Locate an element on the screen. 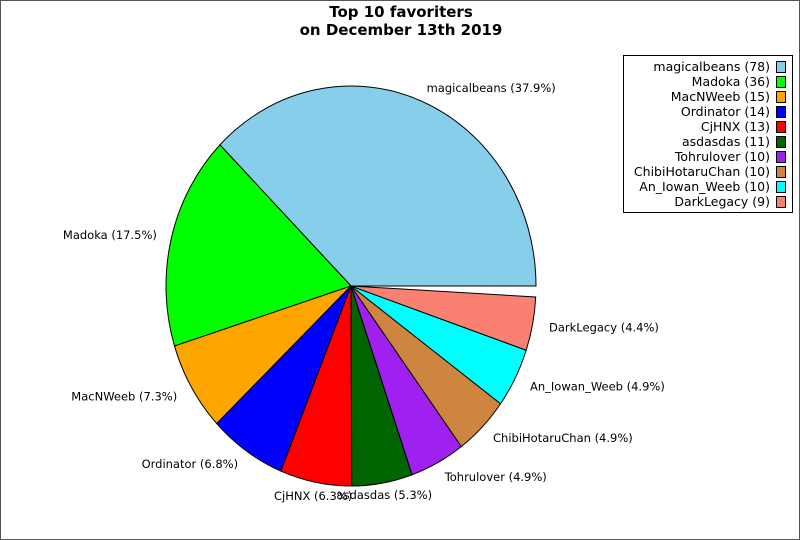 Image resolution: width=800 pixels, height=540 pixels. slice-label: CjHNX (6.3%) is located at coordinates (313, 496).